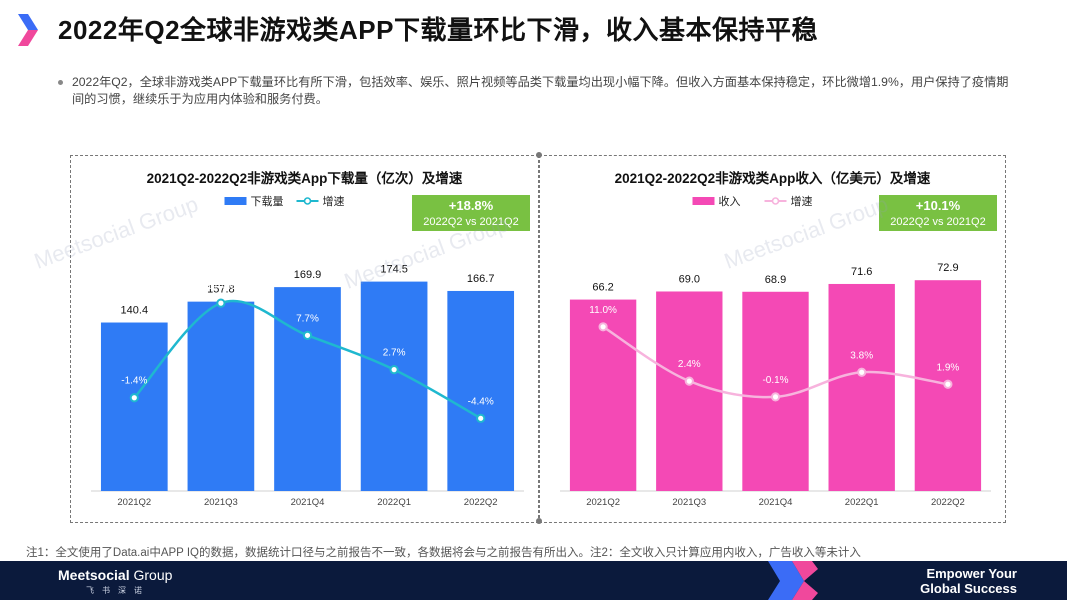  I want to click on bar-value-label: 68.9, so click(775, 280).